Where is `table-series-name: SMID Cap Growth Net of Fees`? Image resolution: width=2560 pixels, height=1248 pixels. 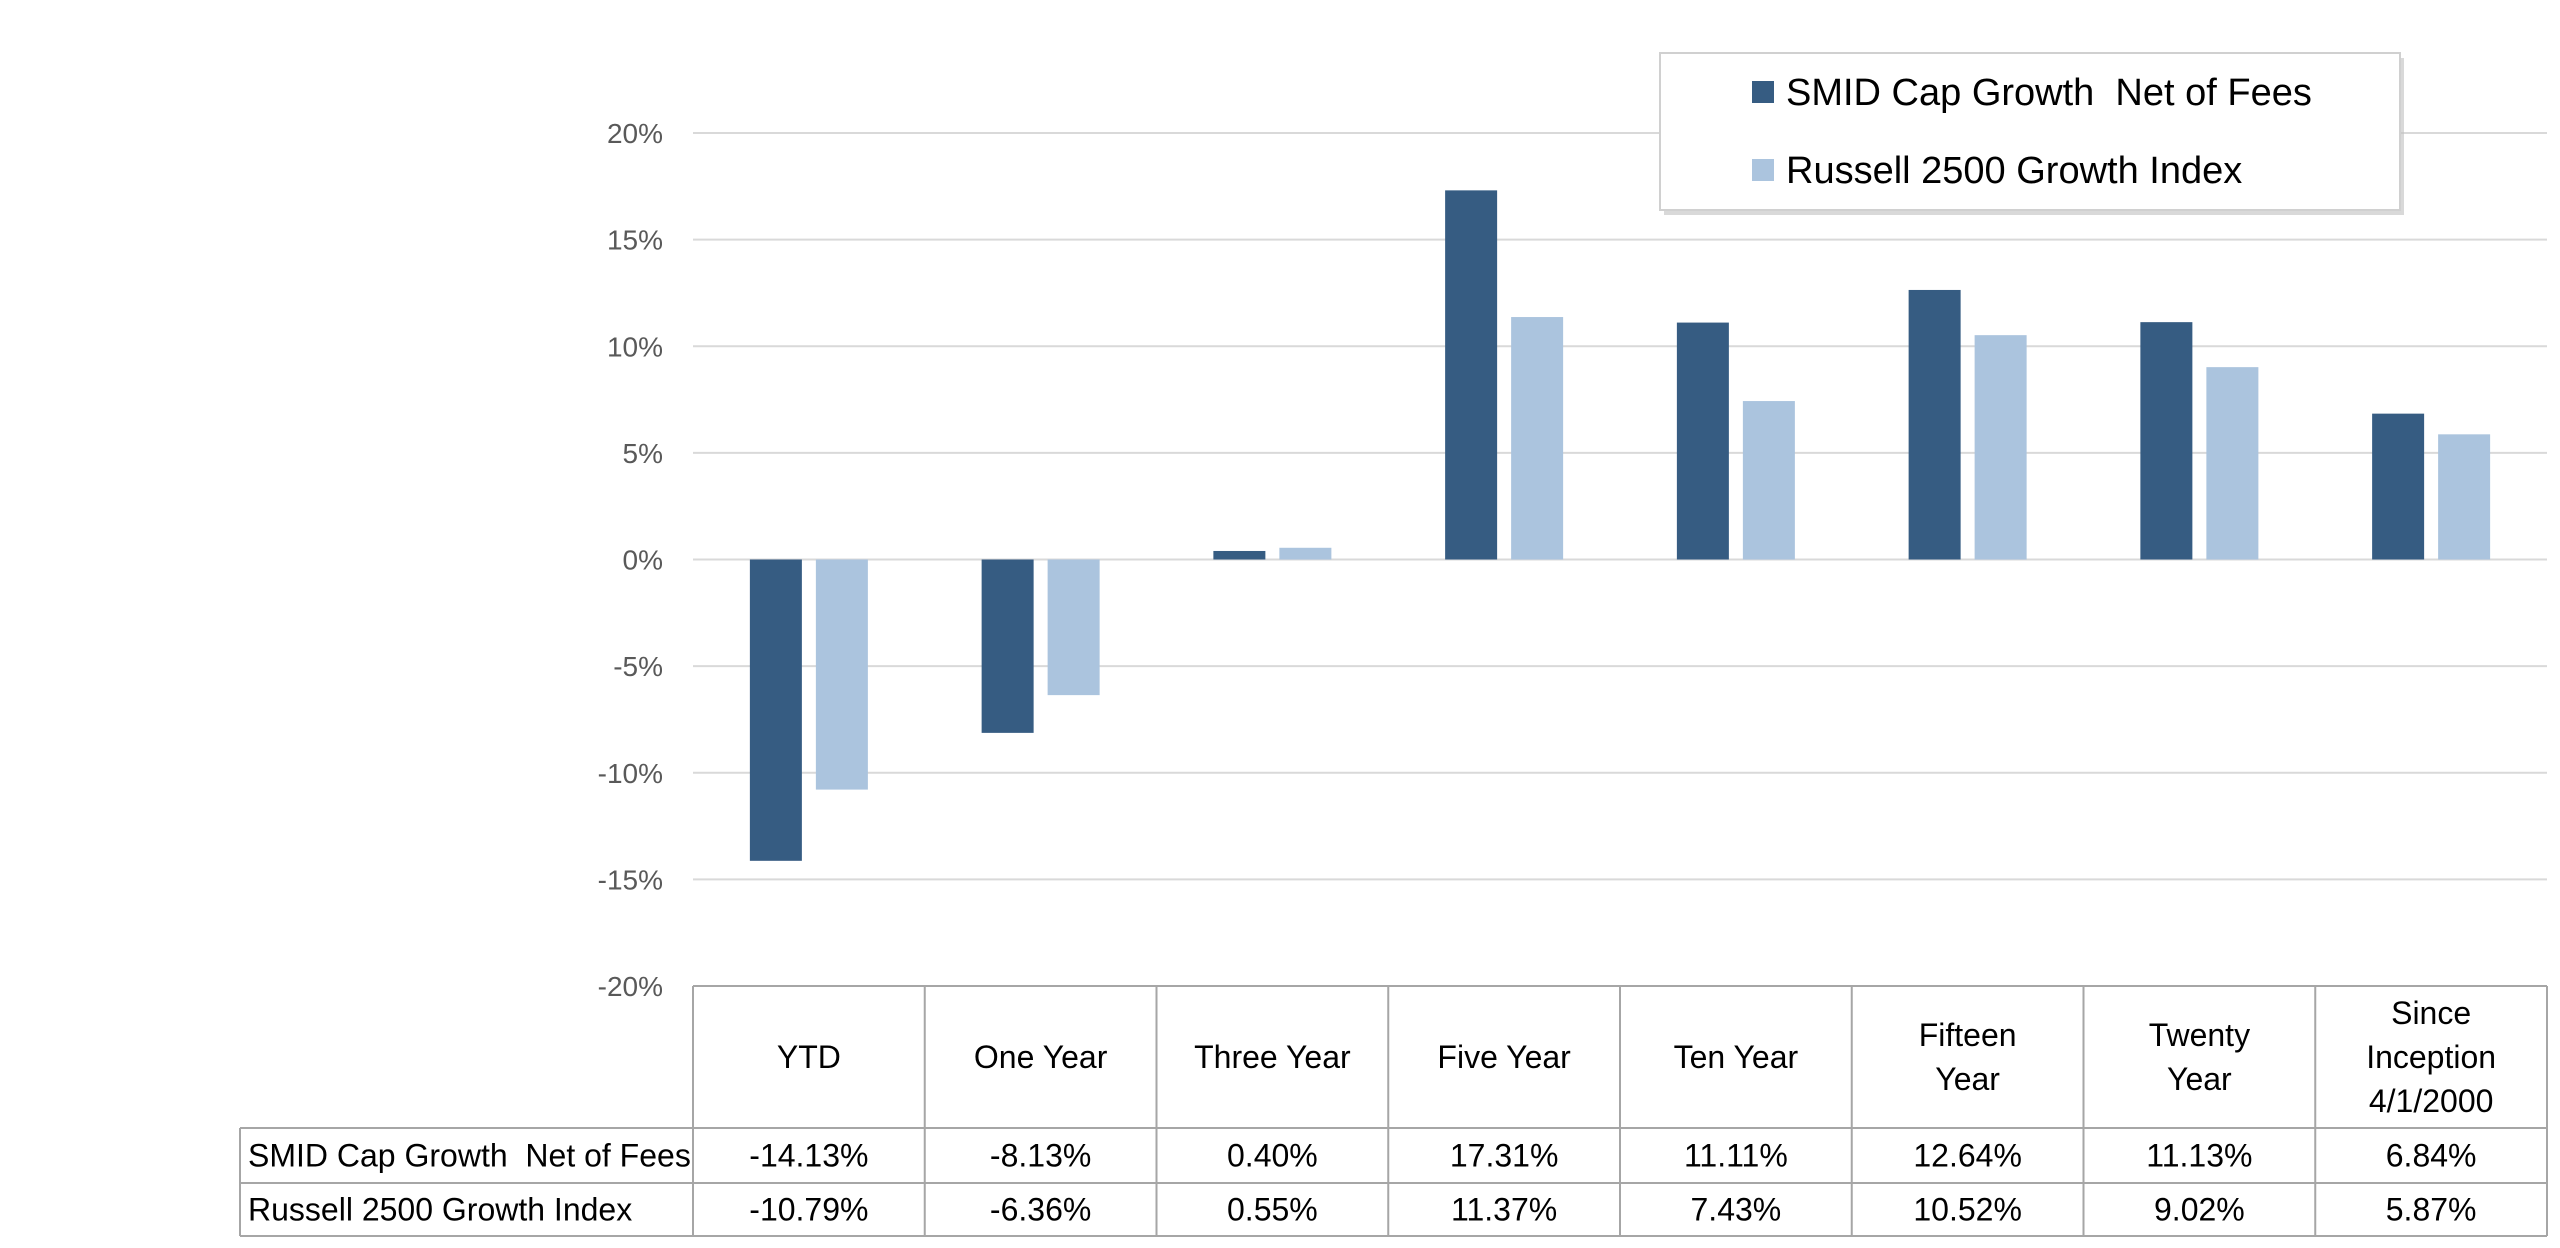
table-series-name: SMID Cap Growth Net of Fees is located at coordinates (469, 1156).